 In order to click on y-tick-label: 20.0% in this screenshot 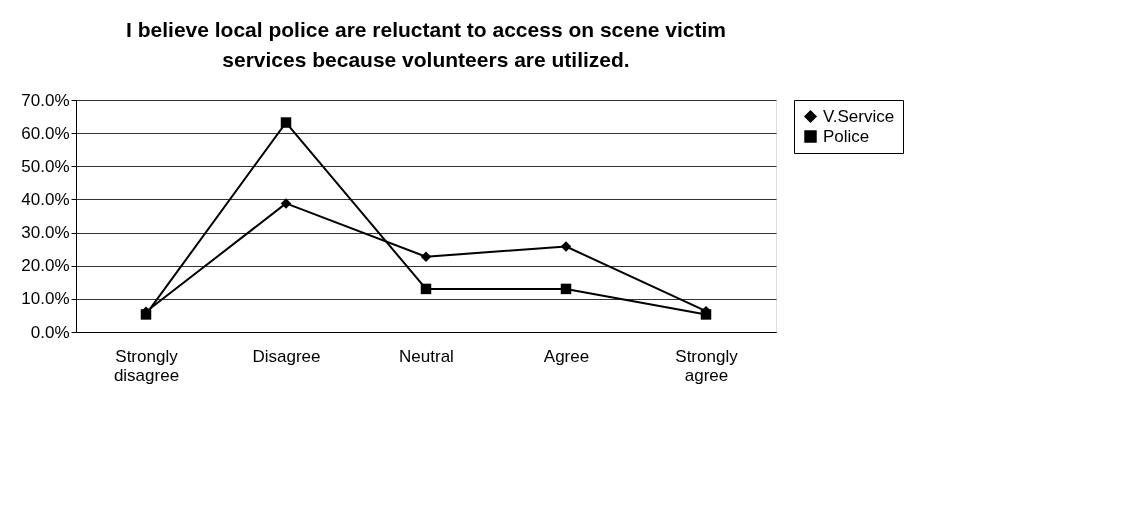, I will do `click(45, 266)`.